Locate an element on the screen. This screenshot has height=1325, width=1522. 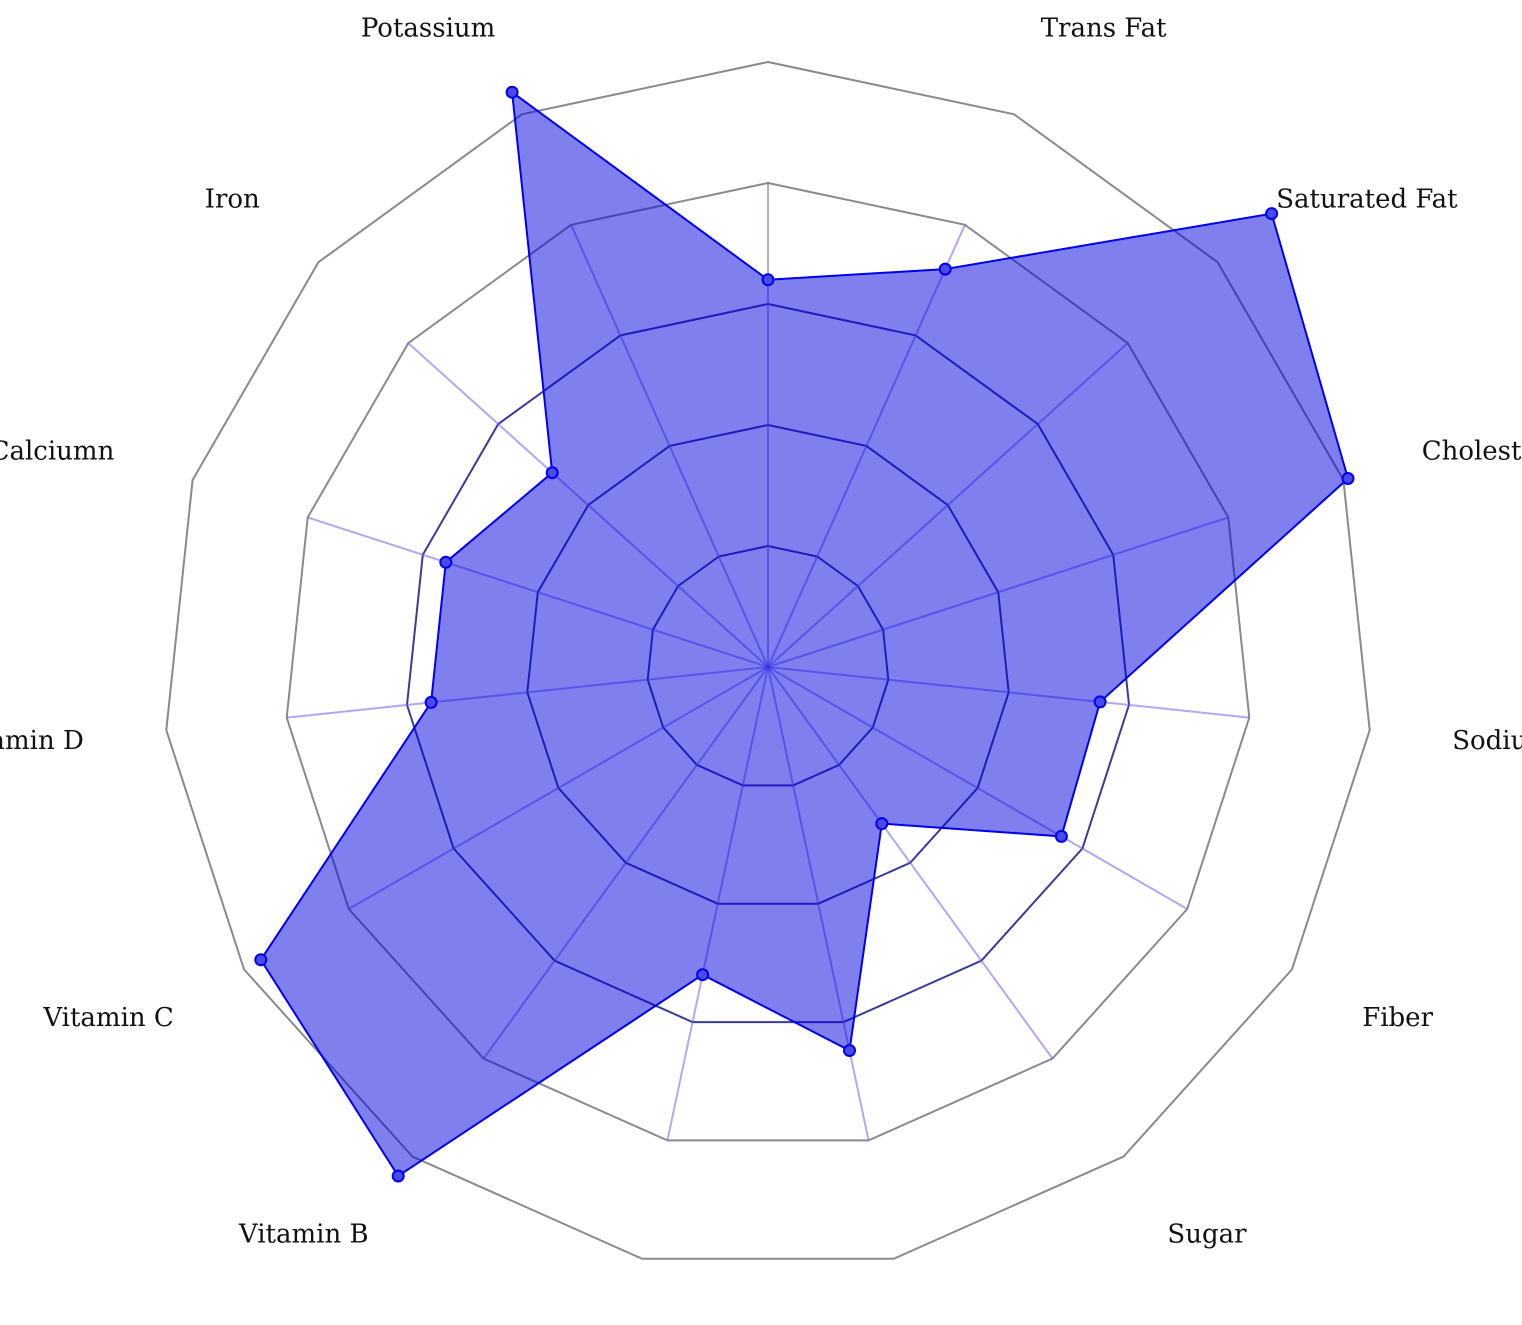
axis-label-sodium: Sodium is located at coordinates (1487, 741).